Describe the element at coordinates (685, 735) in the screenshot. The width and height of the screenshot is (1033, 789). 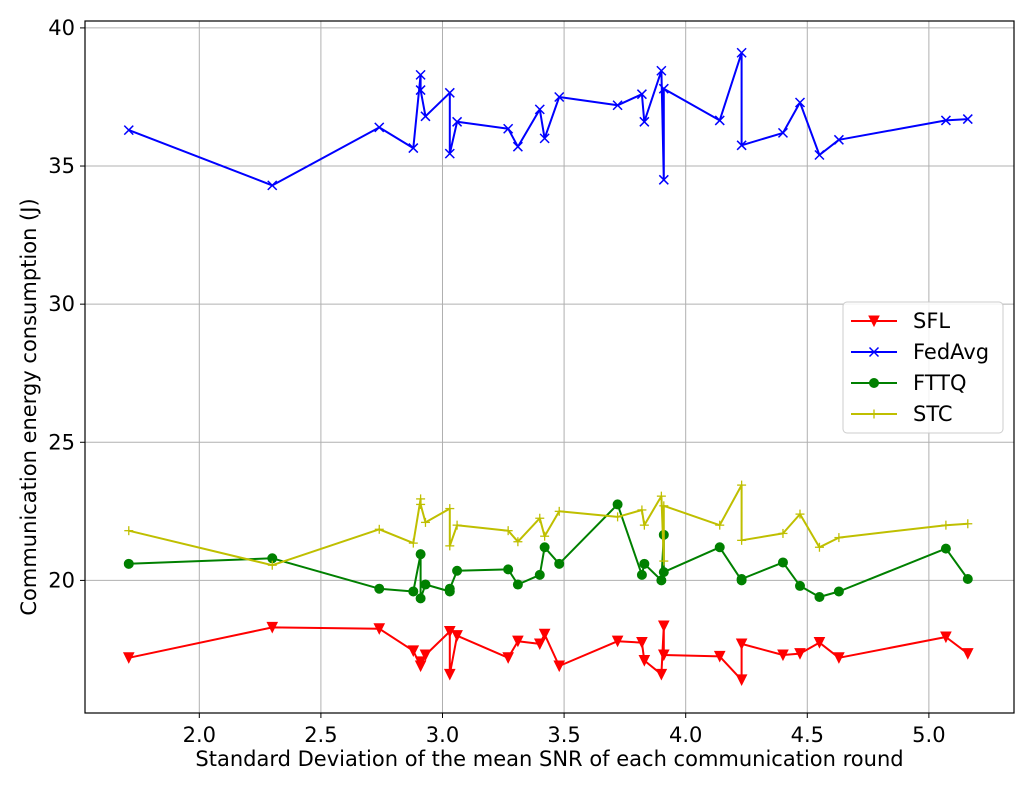
I see `x-tick-label: 4.0` at that location.